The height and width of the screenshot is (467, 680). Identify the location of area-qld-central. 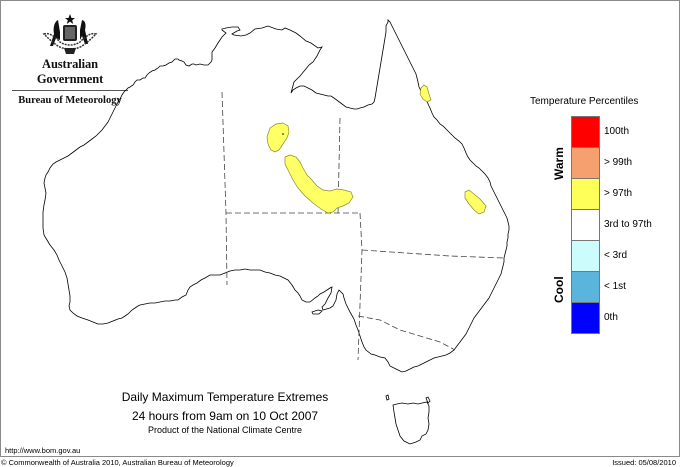
(475, 202).